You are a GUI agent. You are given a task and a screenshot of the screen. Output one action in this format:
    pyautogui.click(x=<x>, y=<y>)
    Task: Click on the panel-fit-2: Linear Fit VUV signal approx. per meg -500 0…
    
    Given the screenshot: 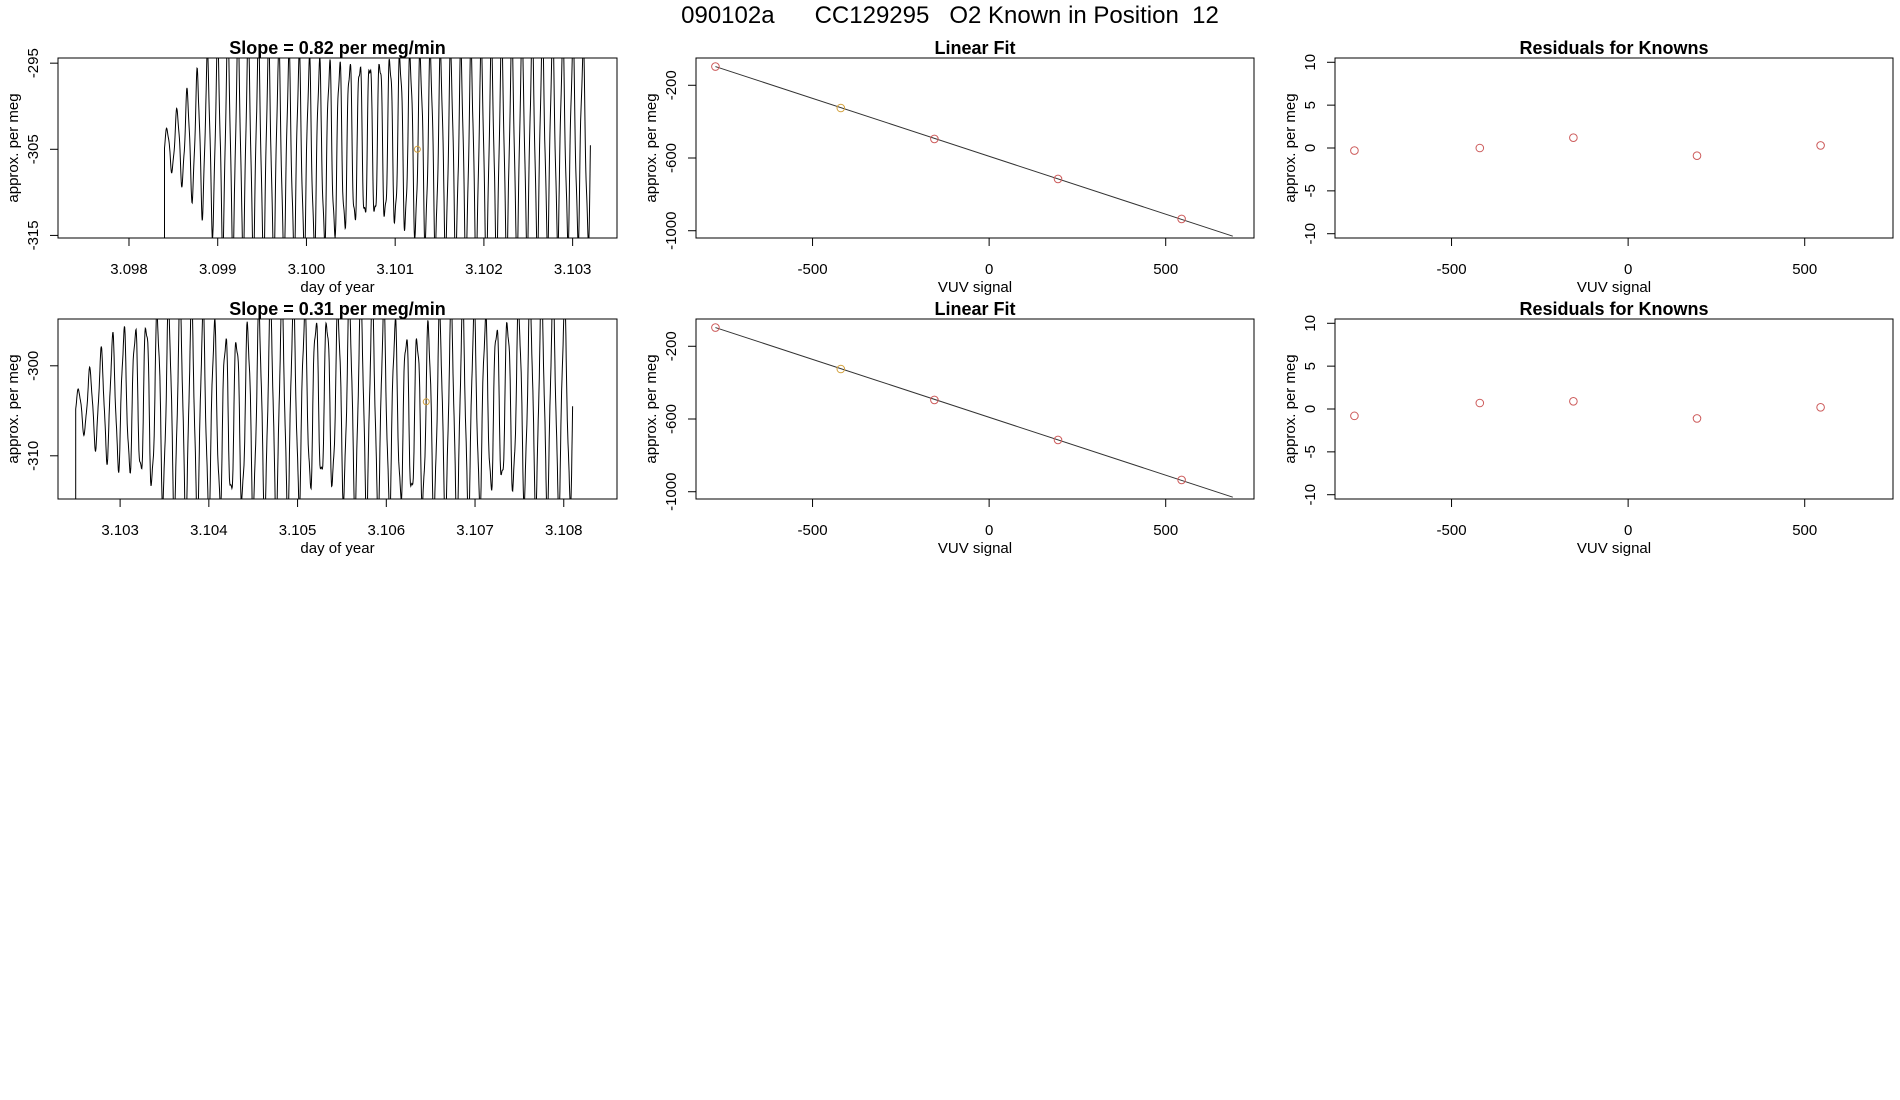 What is the action you would take?
    pyautogui.click(x=949, y=428)
    